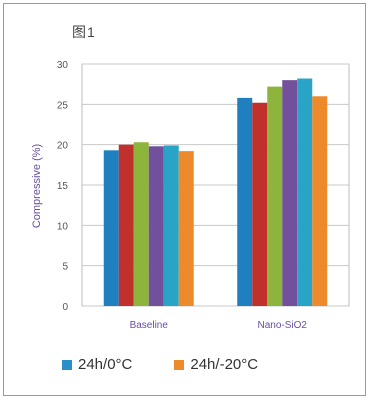 The width and height of the screenshot is (371, 401). Describe the element at coordinates (37, 186) in the screenshot. I see `y-axis-label: Compressive (%)` at that location.